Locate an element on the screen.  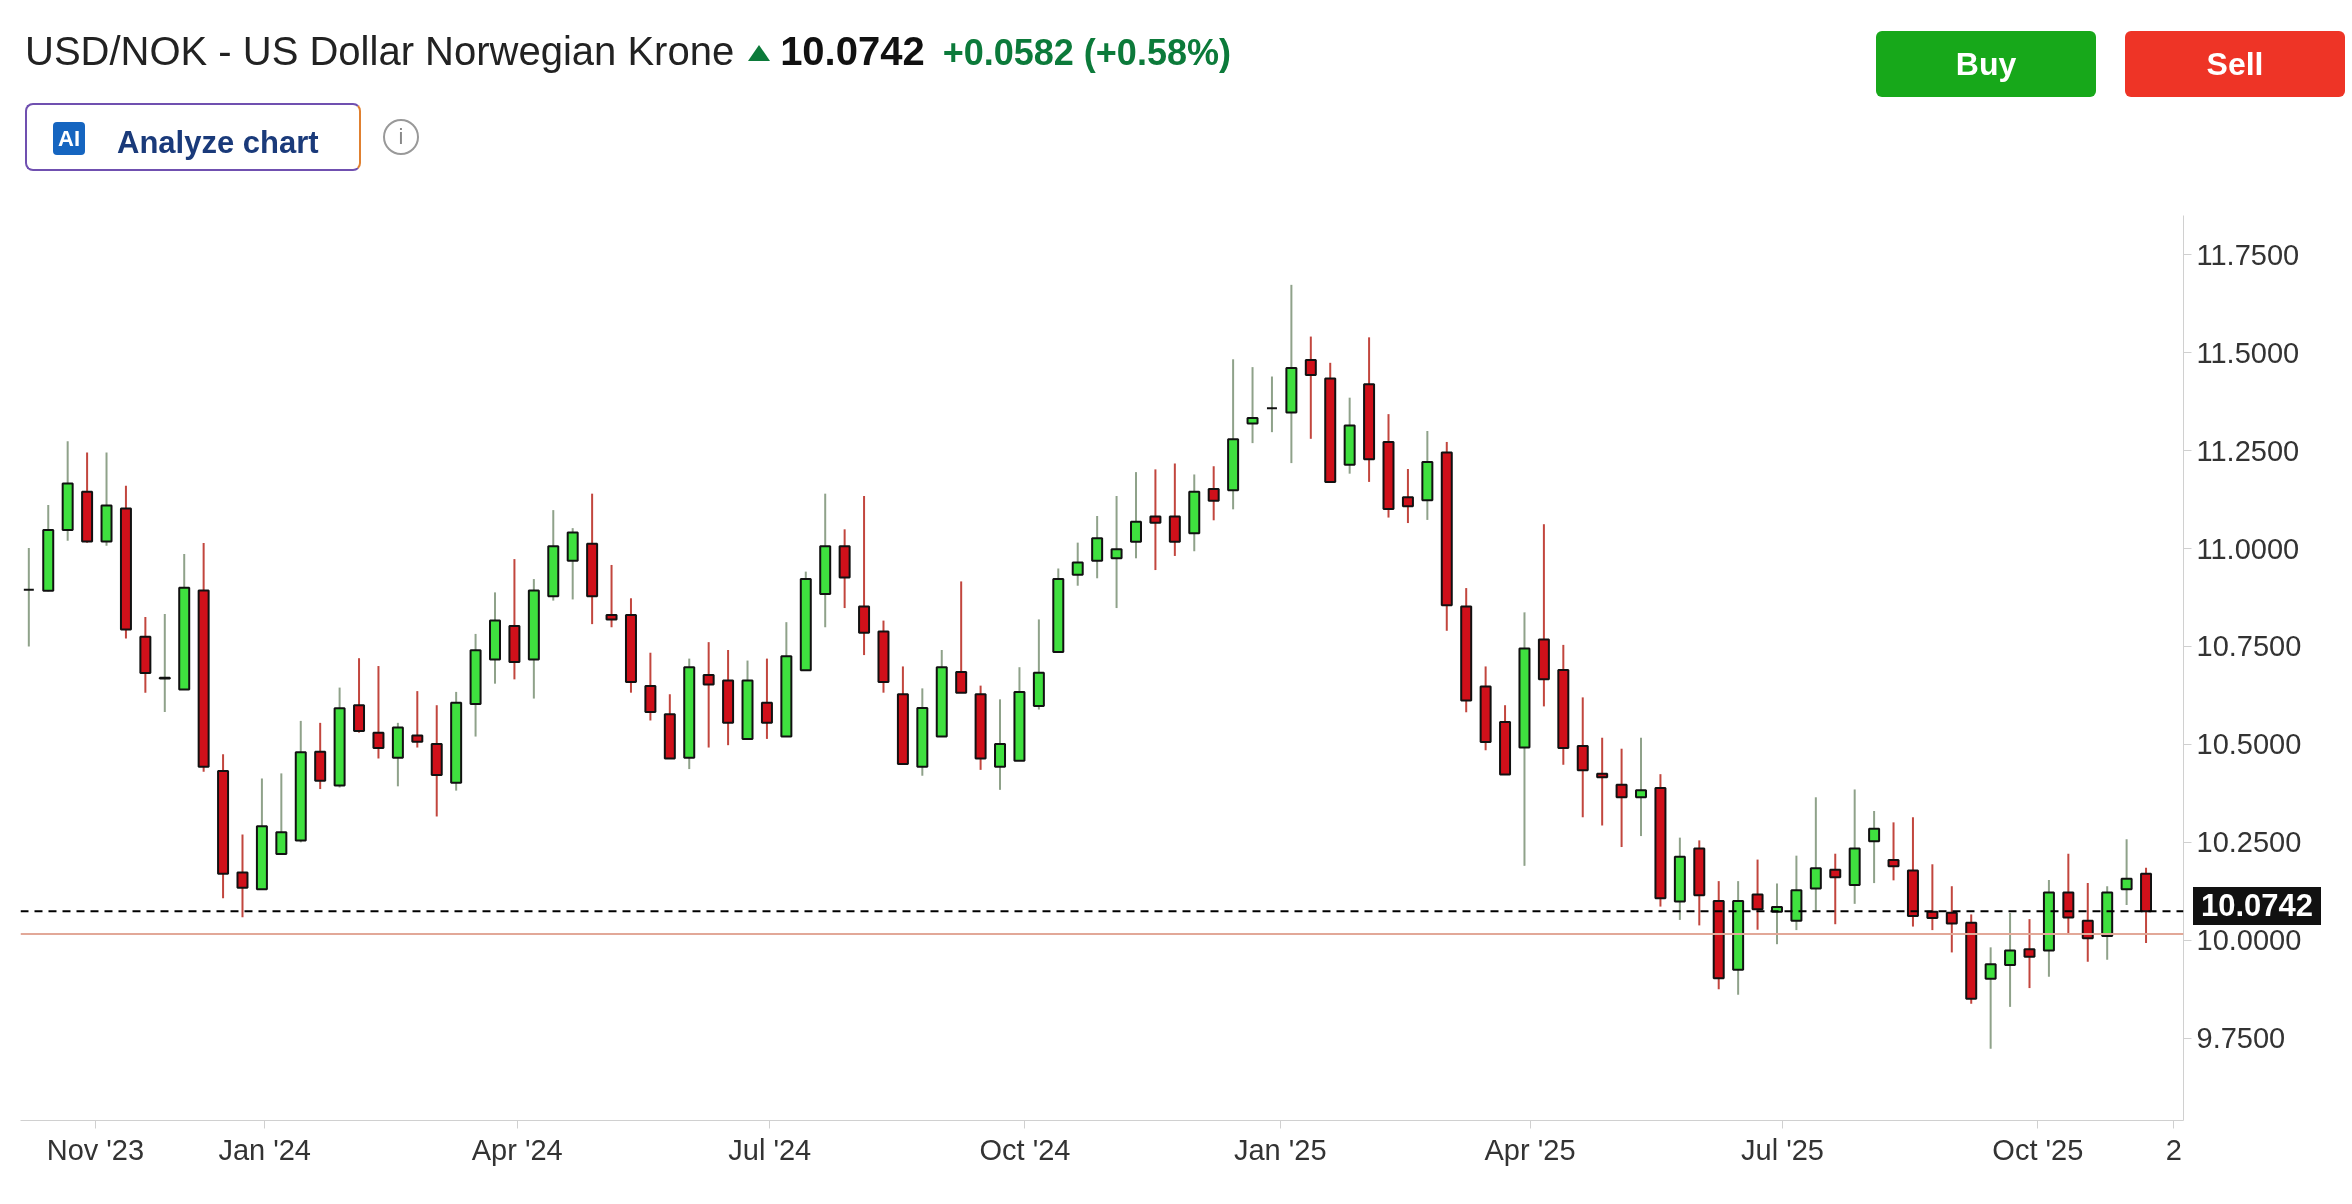
y-tick-label: 11.7500 is located at coordinates (2248, 254).